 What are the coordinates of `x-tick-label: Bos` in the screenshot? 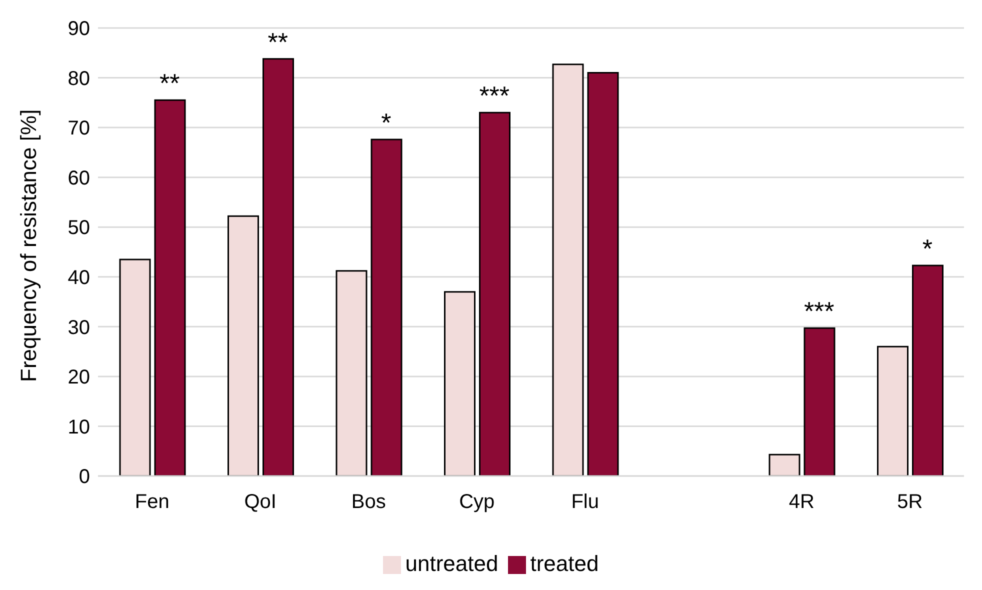 It's located at (368, 502).